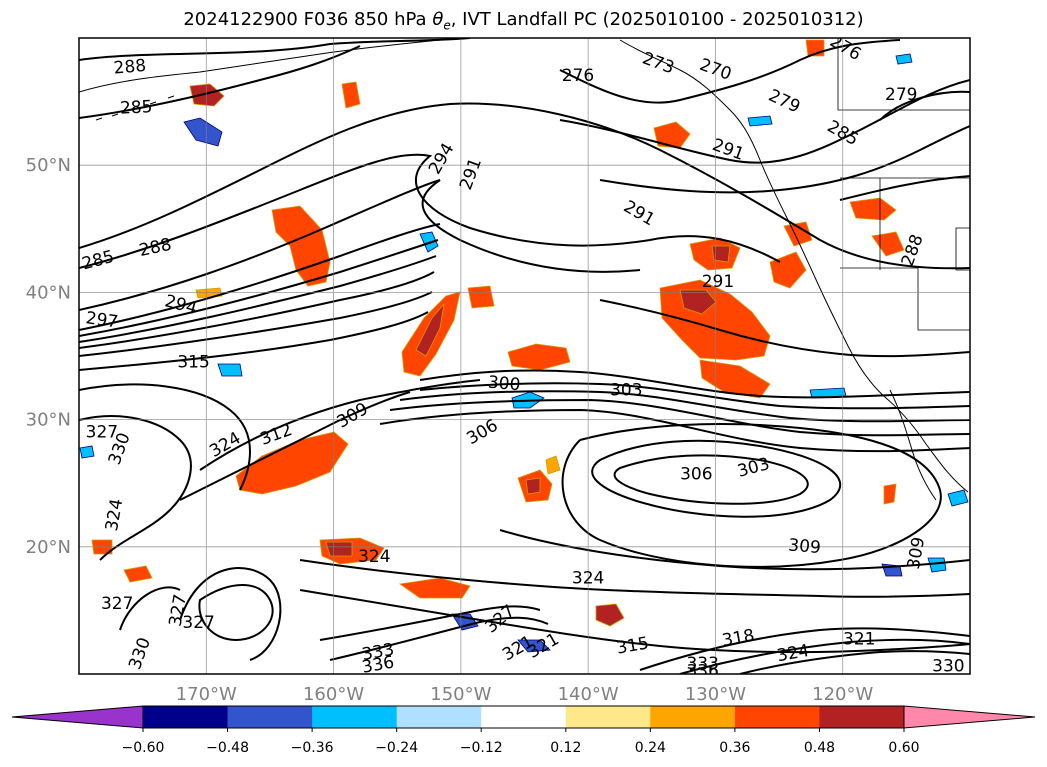 The height and width of the screenshot is (767, 1047). I want to click on colorbar-tick-label: 0.36, so click(734, 748).